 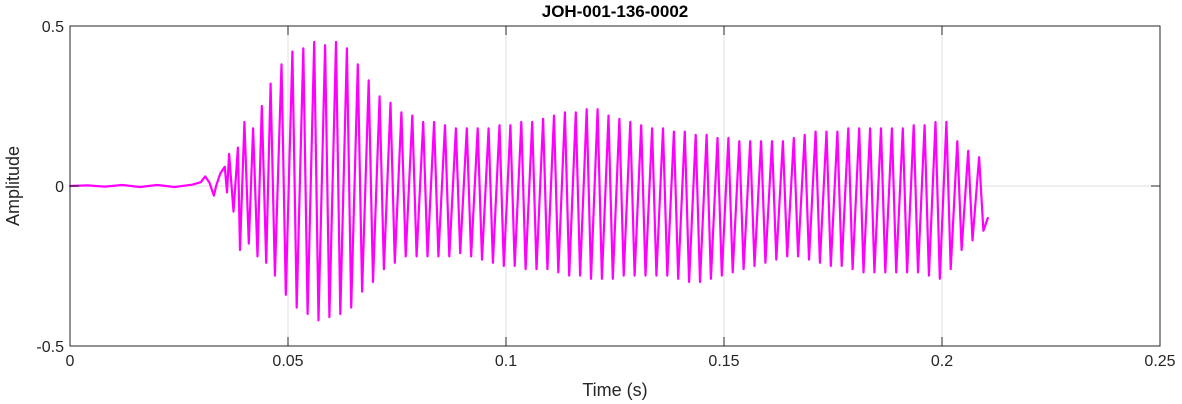 I want to click on x-tick-labels: 0 0.05 0.1 0.15 0.2 0.25, so click(x=621, y=361).